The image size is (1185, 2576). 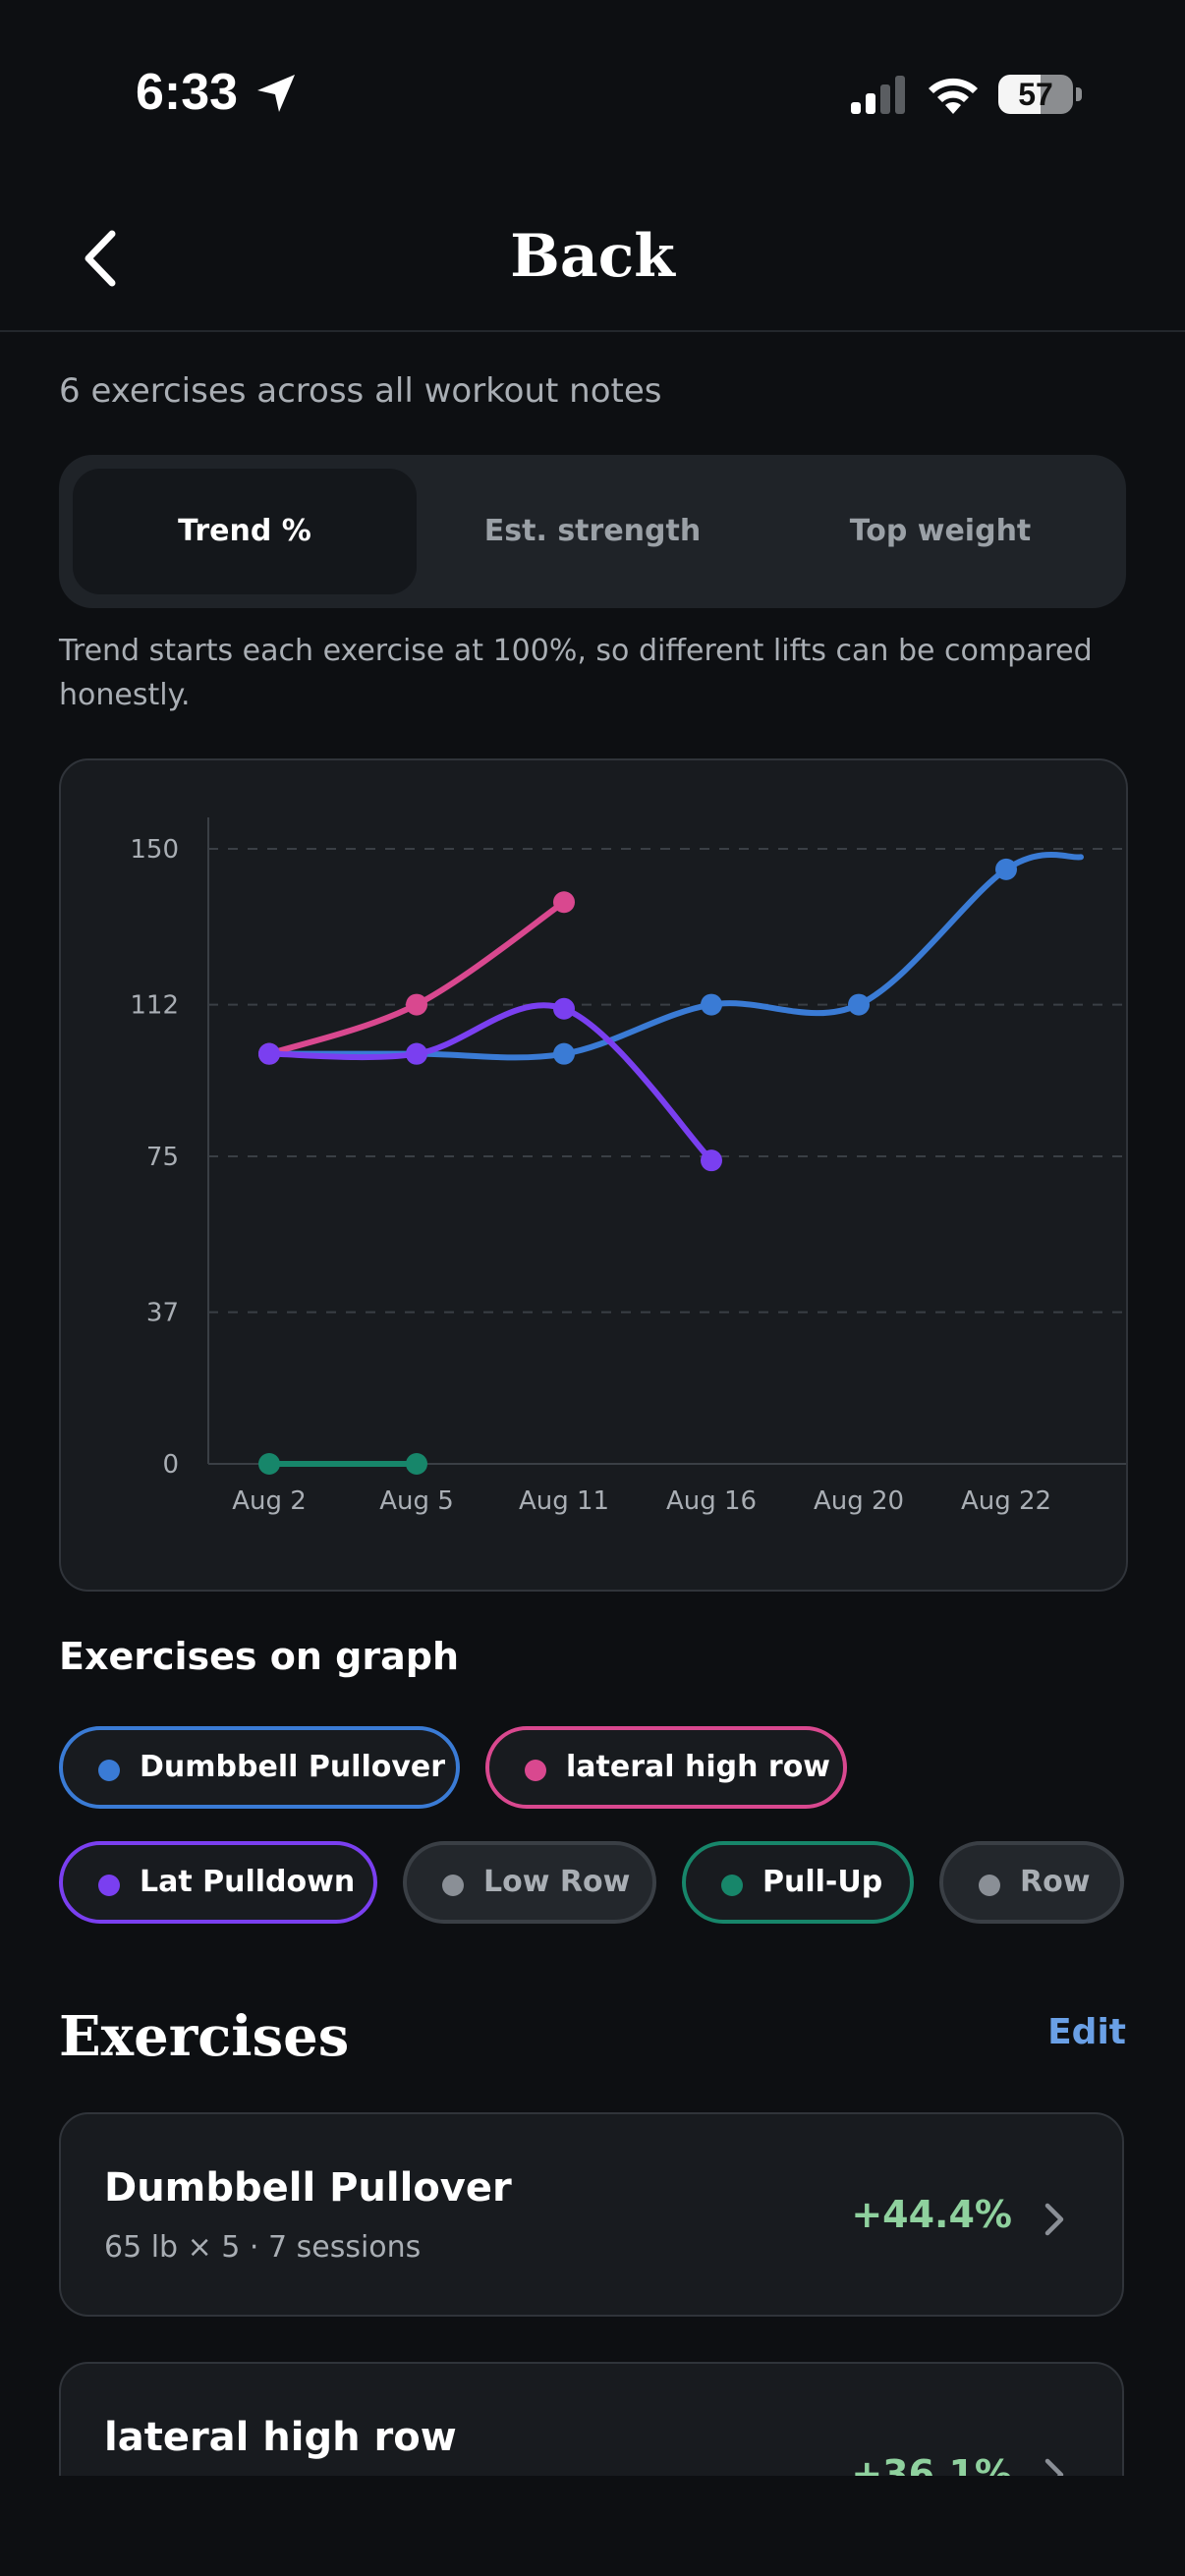 What do you see at coordinates (259, 1767) in the screenshot?
I see `chip-dumbbell-pullover: Dumbbell Pullover` at bounding box center [259, 1767].